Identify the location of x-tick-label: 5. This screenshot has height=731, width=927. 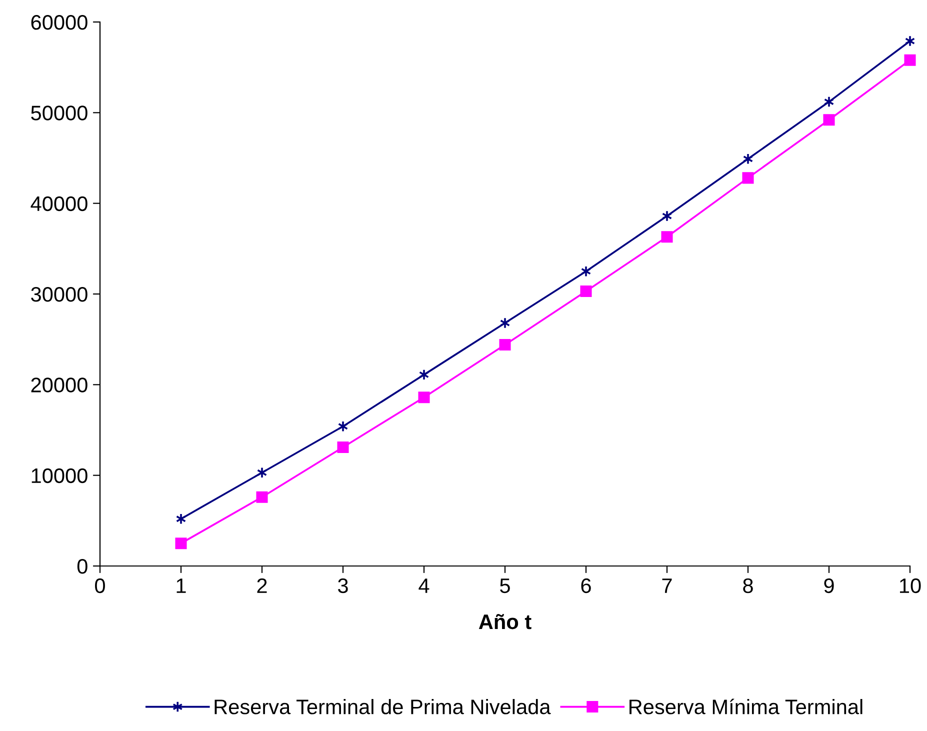
(505, 586).